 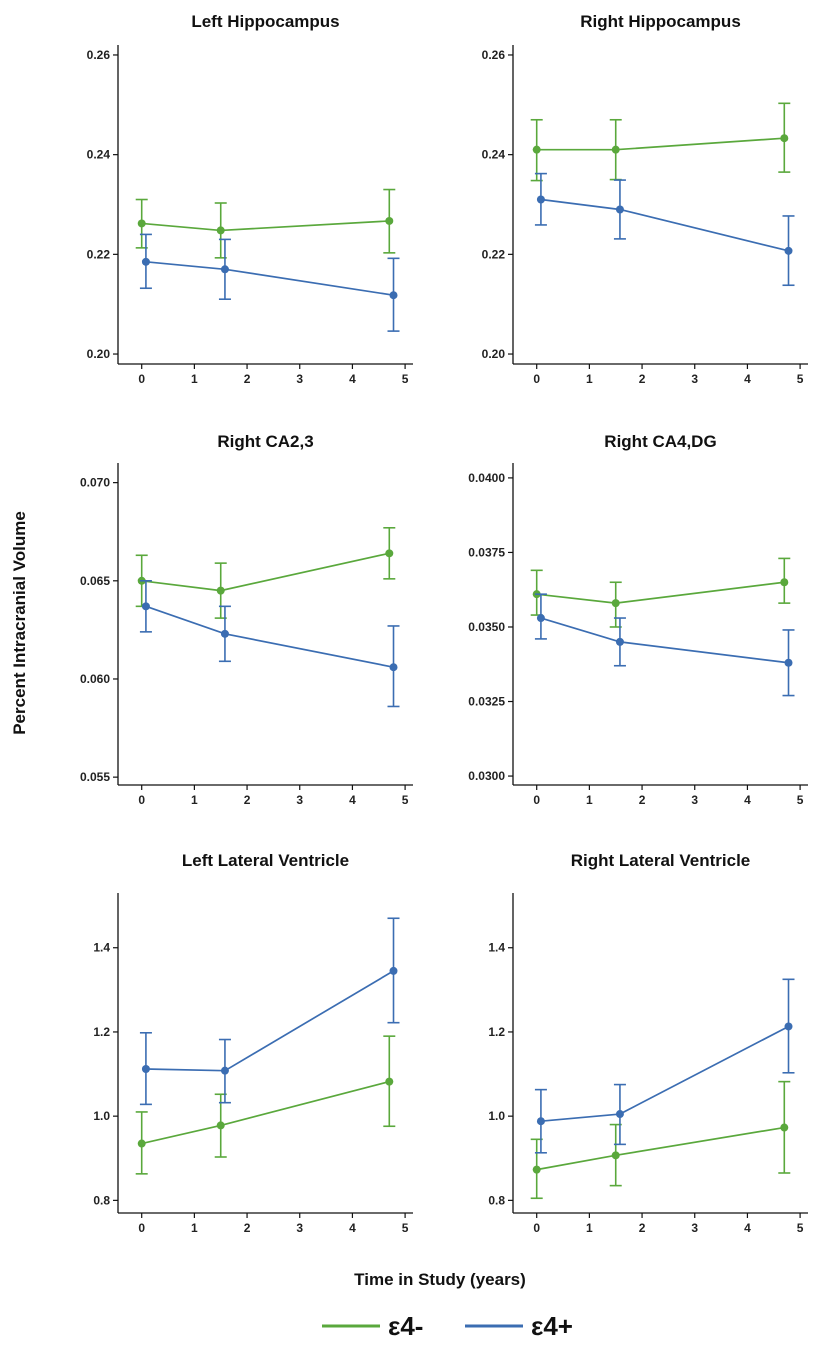 What do you see at coordinates (269, 278) in the screenshot?
I see `panel-1-e4-pos-line` at bounding box center [269, 278].